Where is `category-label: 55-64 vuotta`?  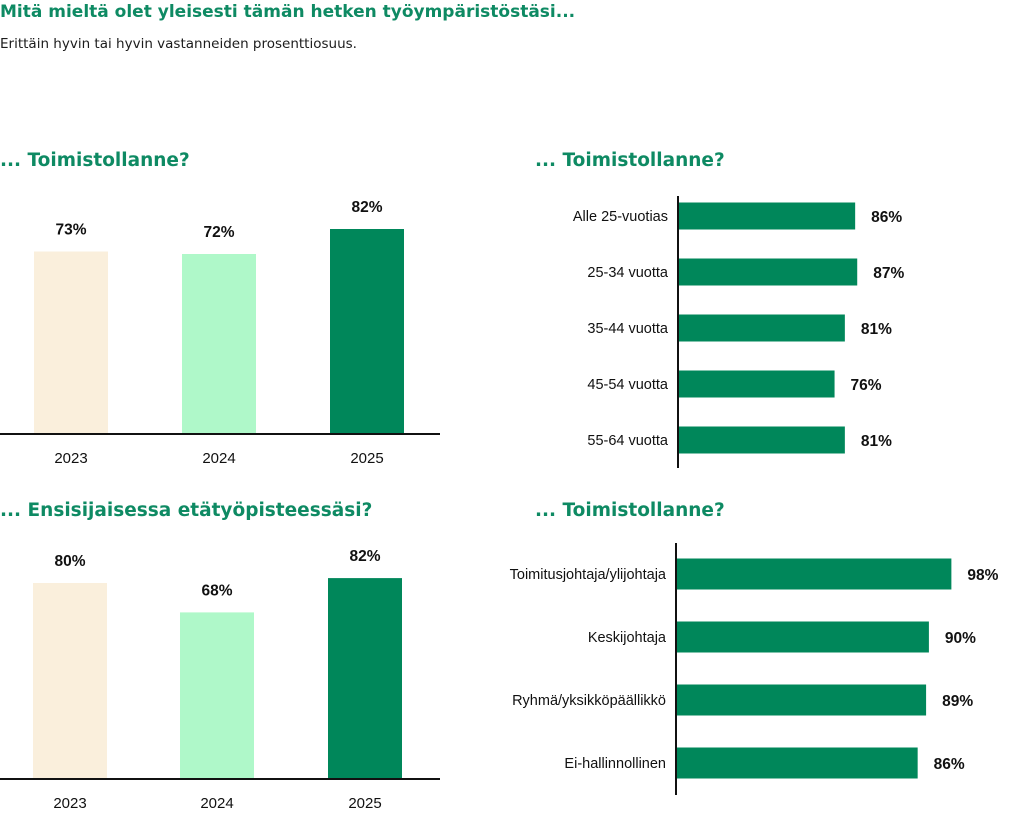 category-label: 55-64 vuotta is located at coordinates (628, 441).